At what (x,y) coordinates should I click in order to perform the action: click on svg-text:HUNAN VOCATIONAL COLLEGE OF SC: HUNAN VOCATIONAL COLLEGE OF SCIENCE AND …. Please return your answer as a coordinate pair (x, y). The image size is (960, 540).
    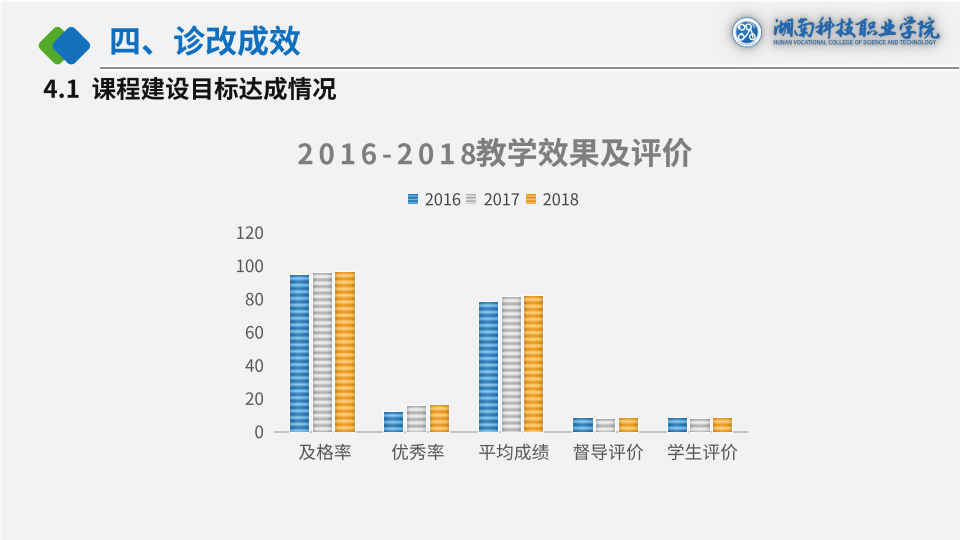
    Looking at the image, I should click on (855, 43).